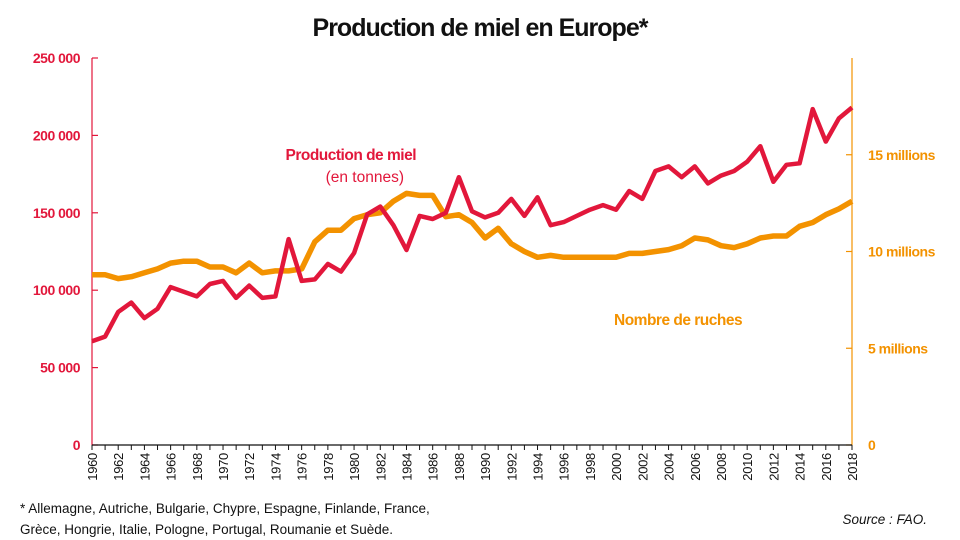 Image resolution: width=960 pixels, height=540 pixels. Describe the element at coordinates (884, 519) in the screenshot. I see `source-note: Source : FAO.` at that location.